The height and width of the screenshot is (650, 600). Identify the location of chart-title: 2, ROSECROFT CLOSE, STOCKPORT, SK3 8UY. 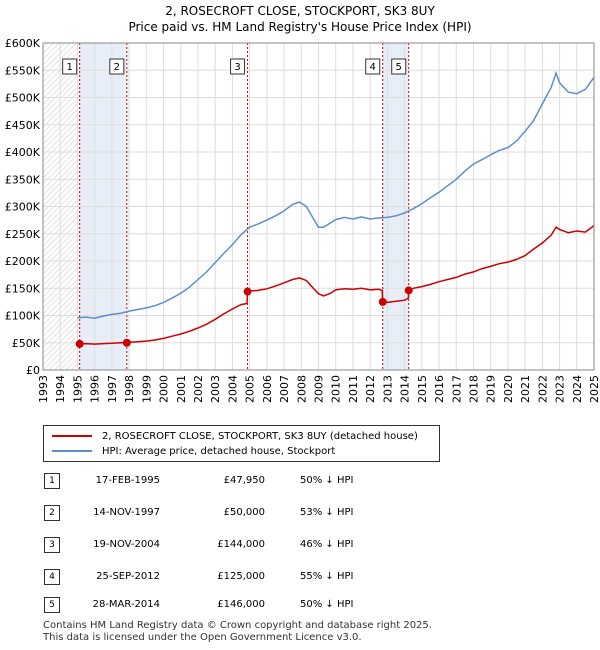
(300, 11).